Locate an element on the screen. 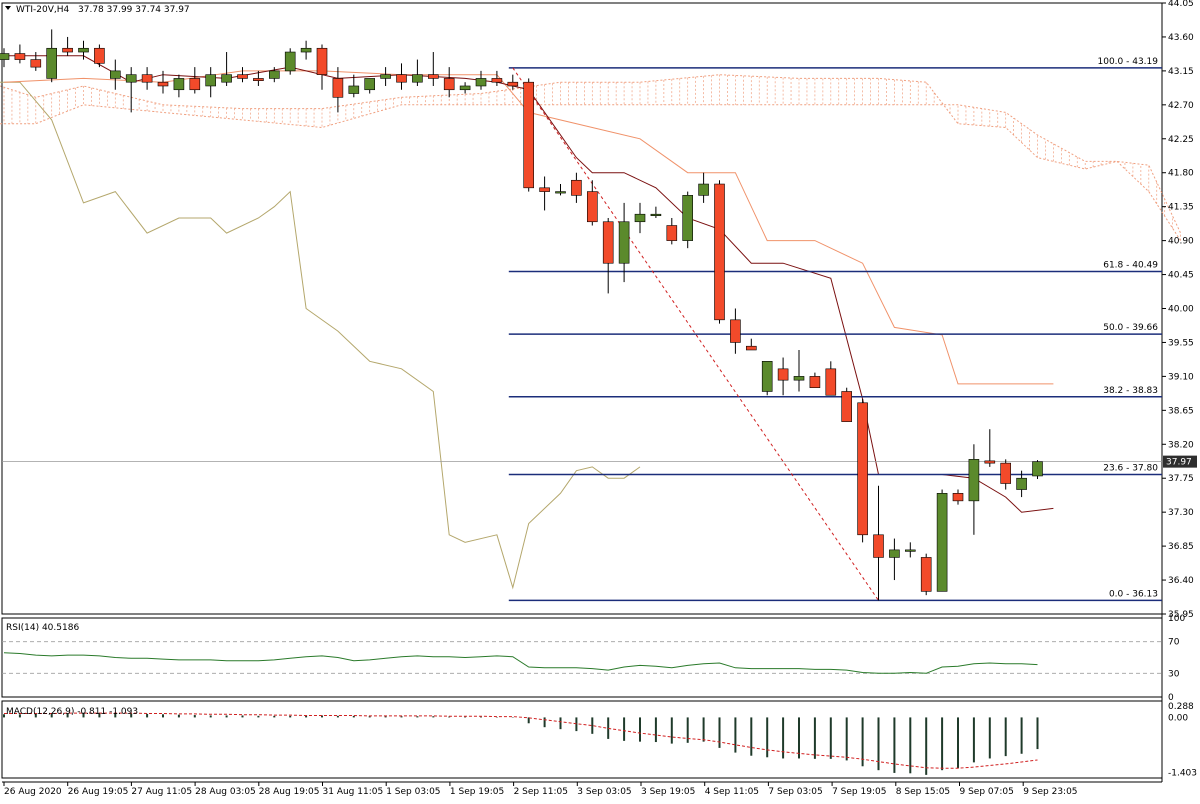 The height and width of the screenshot is (804, 1200). rsi-pane-frame is located at coordinates (582, 657).